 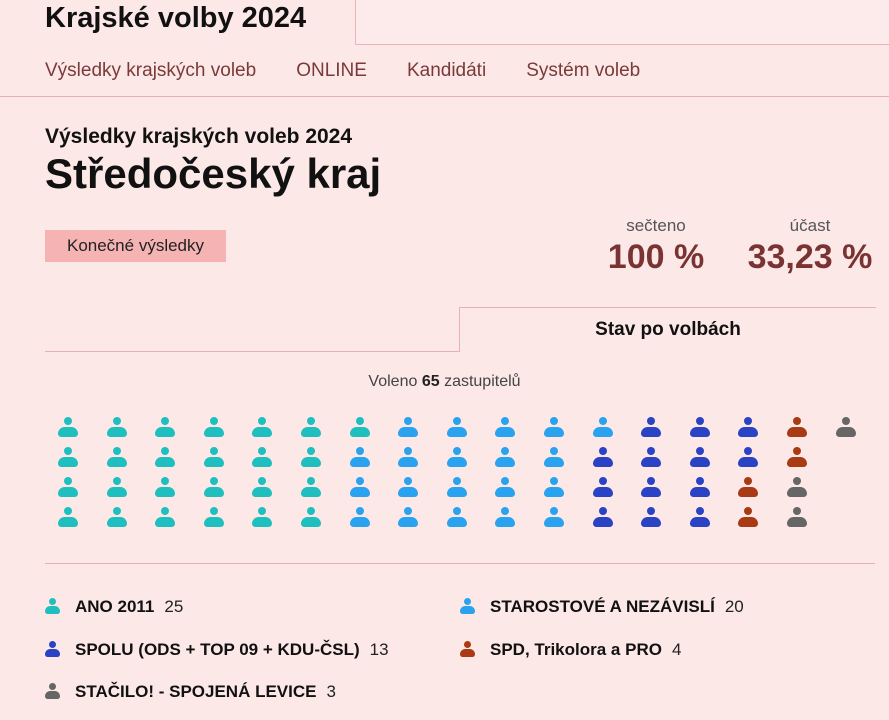 What do you see at coordinates (583, 70) in the screenshot?
I see `nav-item-electoral-system: Systém voleb` at bounding box center [583, 70].